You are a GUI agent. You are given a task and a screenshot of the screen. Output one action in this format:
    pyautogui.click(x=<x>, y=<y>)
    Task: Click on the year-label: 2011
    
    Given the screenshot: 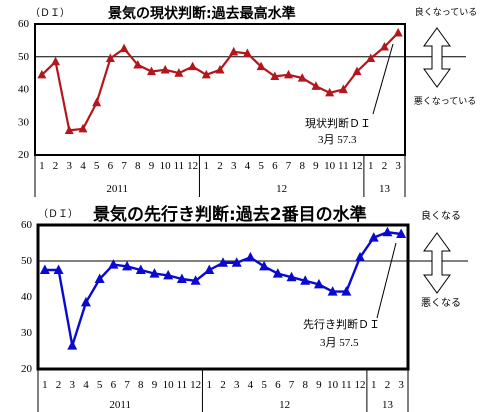 What is the action you would take?
    pyautogui.click(x=120, y=405)
    